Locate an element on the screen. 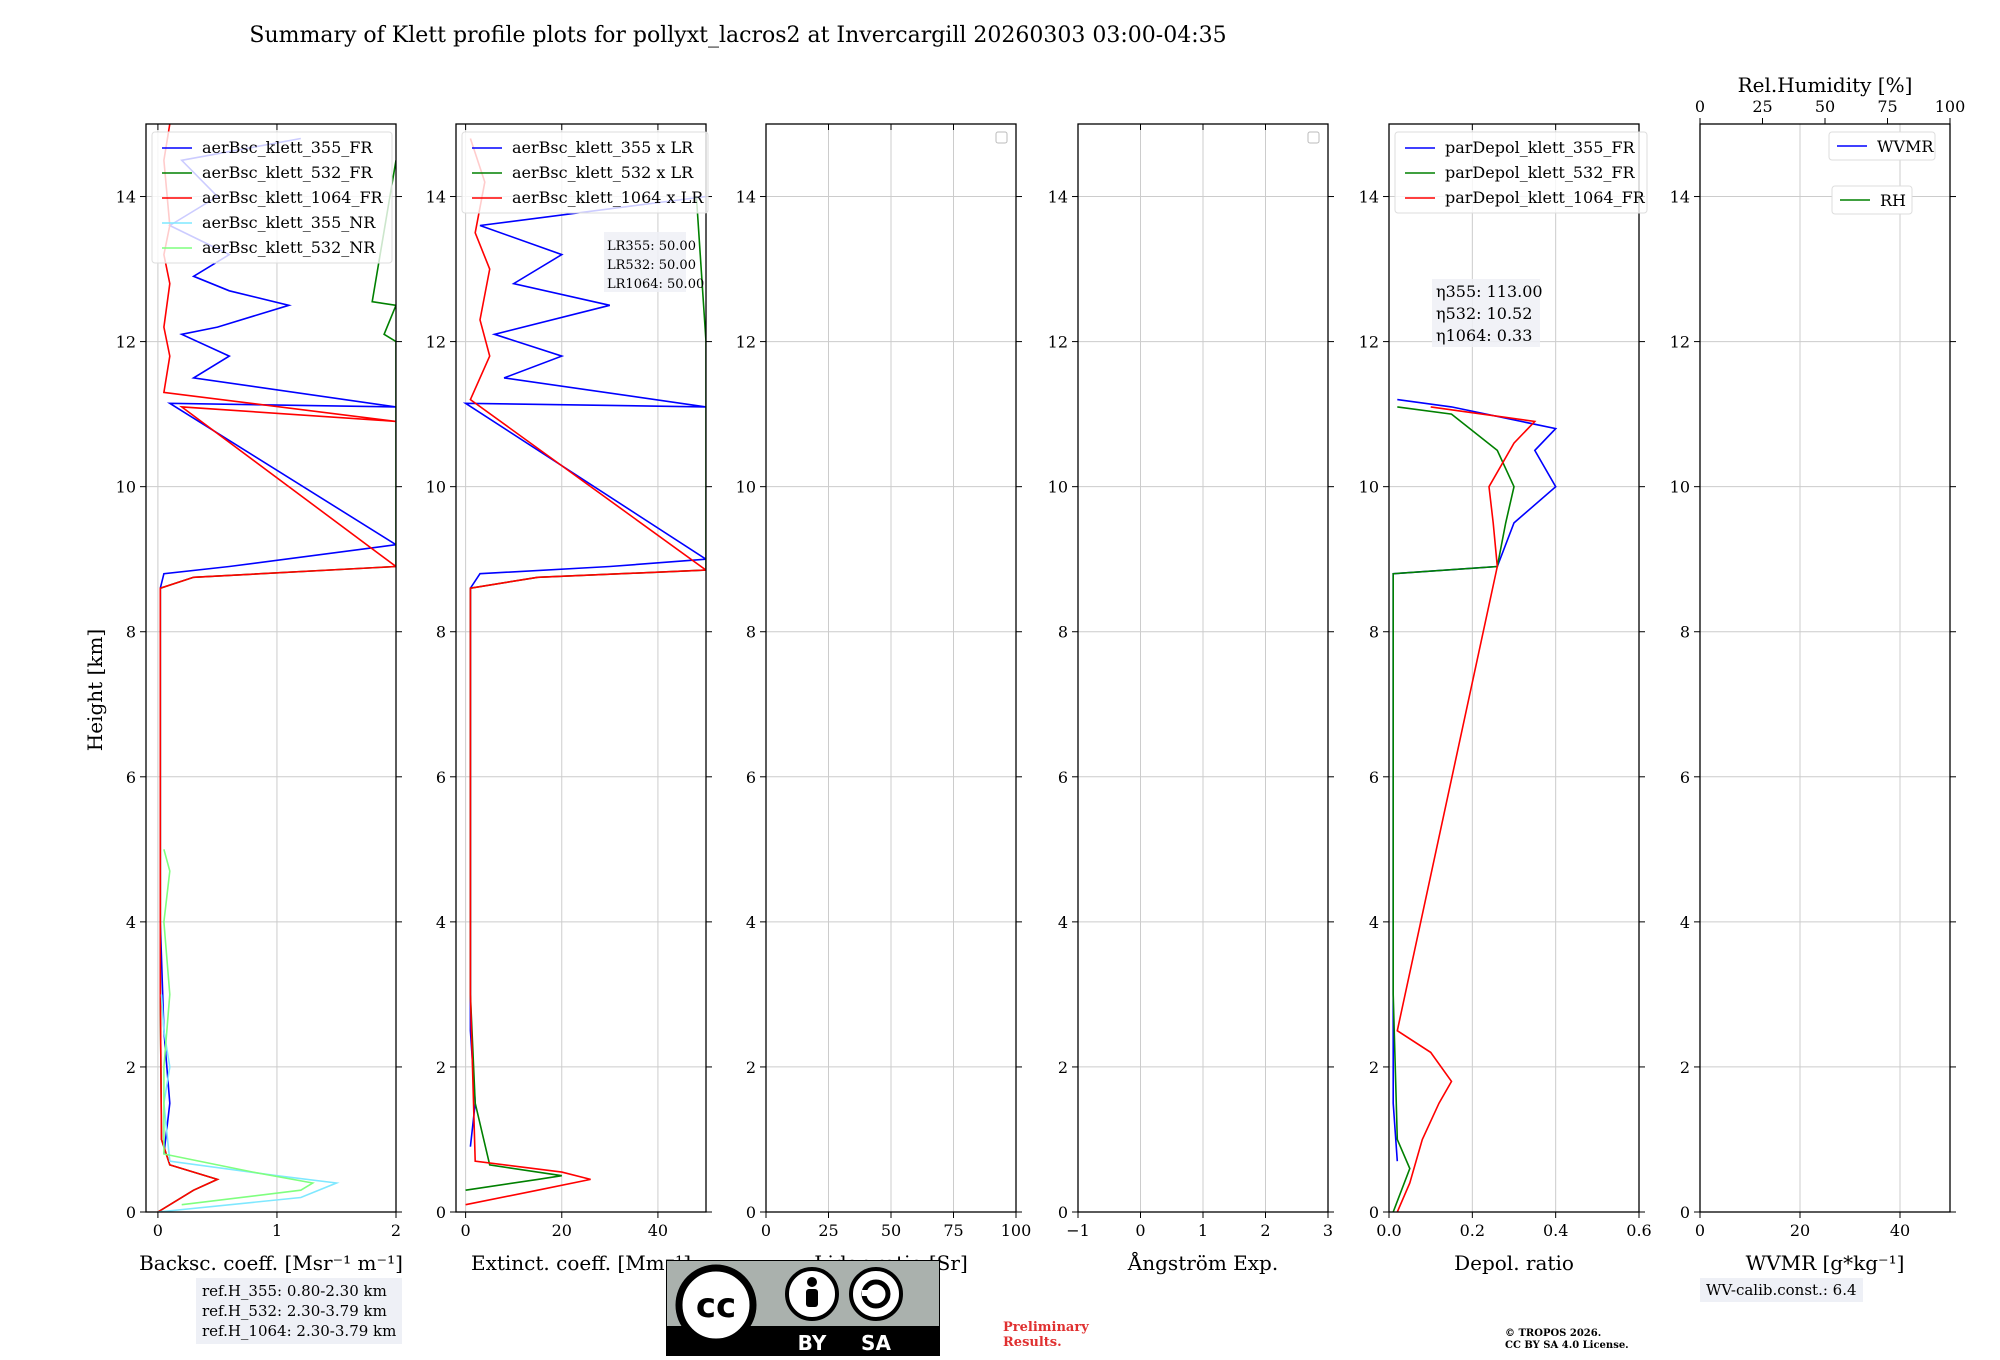 This screenshot has height=1360, width=2000. top-axis-label: Rel.Humidity [%] is located at coordinates (1825, 85).